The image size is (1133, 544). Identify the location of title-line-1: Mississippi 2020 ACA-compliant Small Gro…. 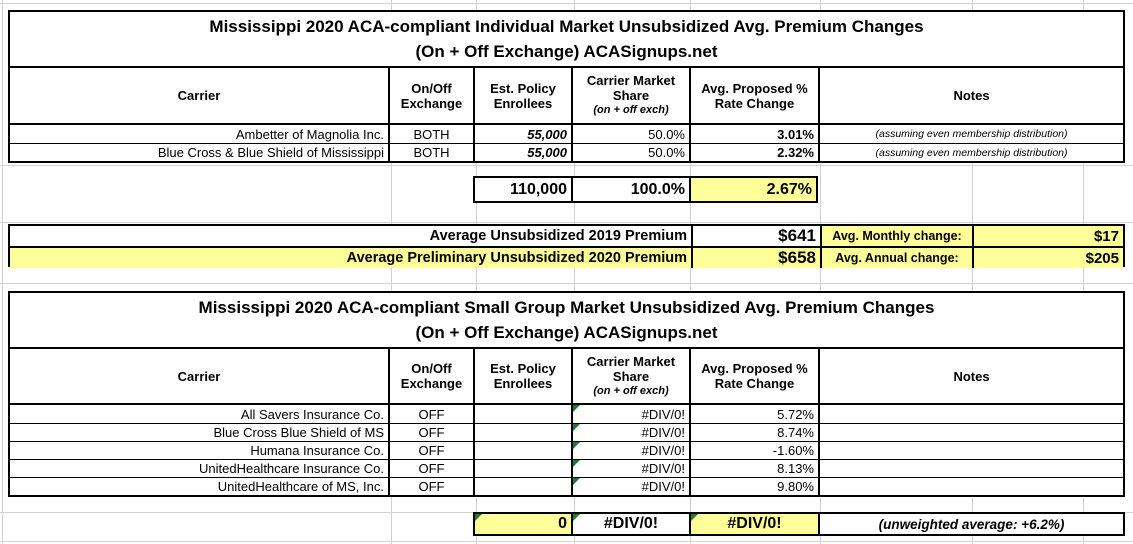
(566, 307).